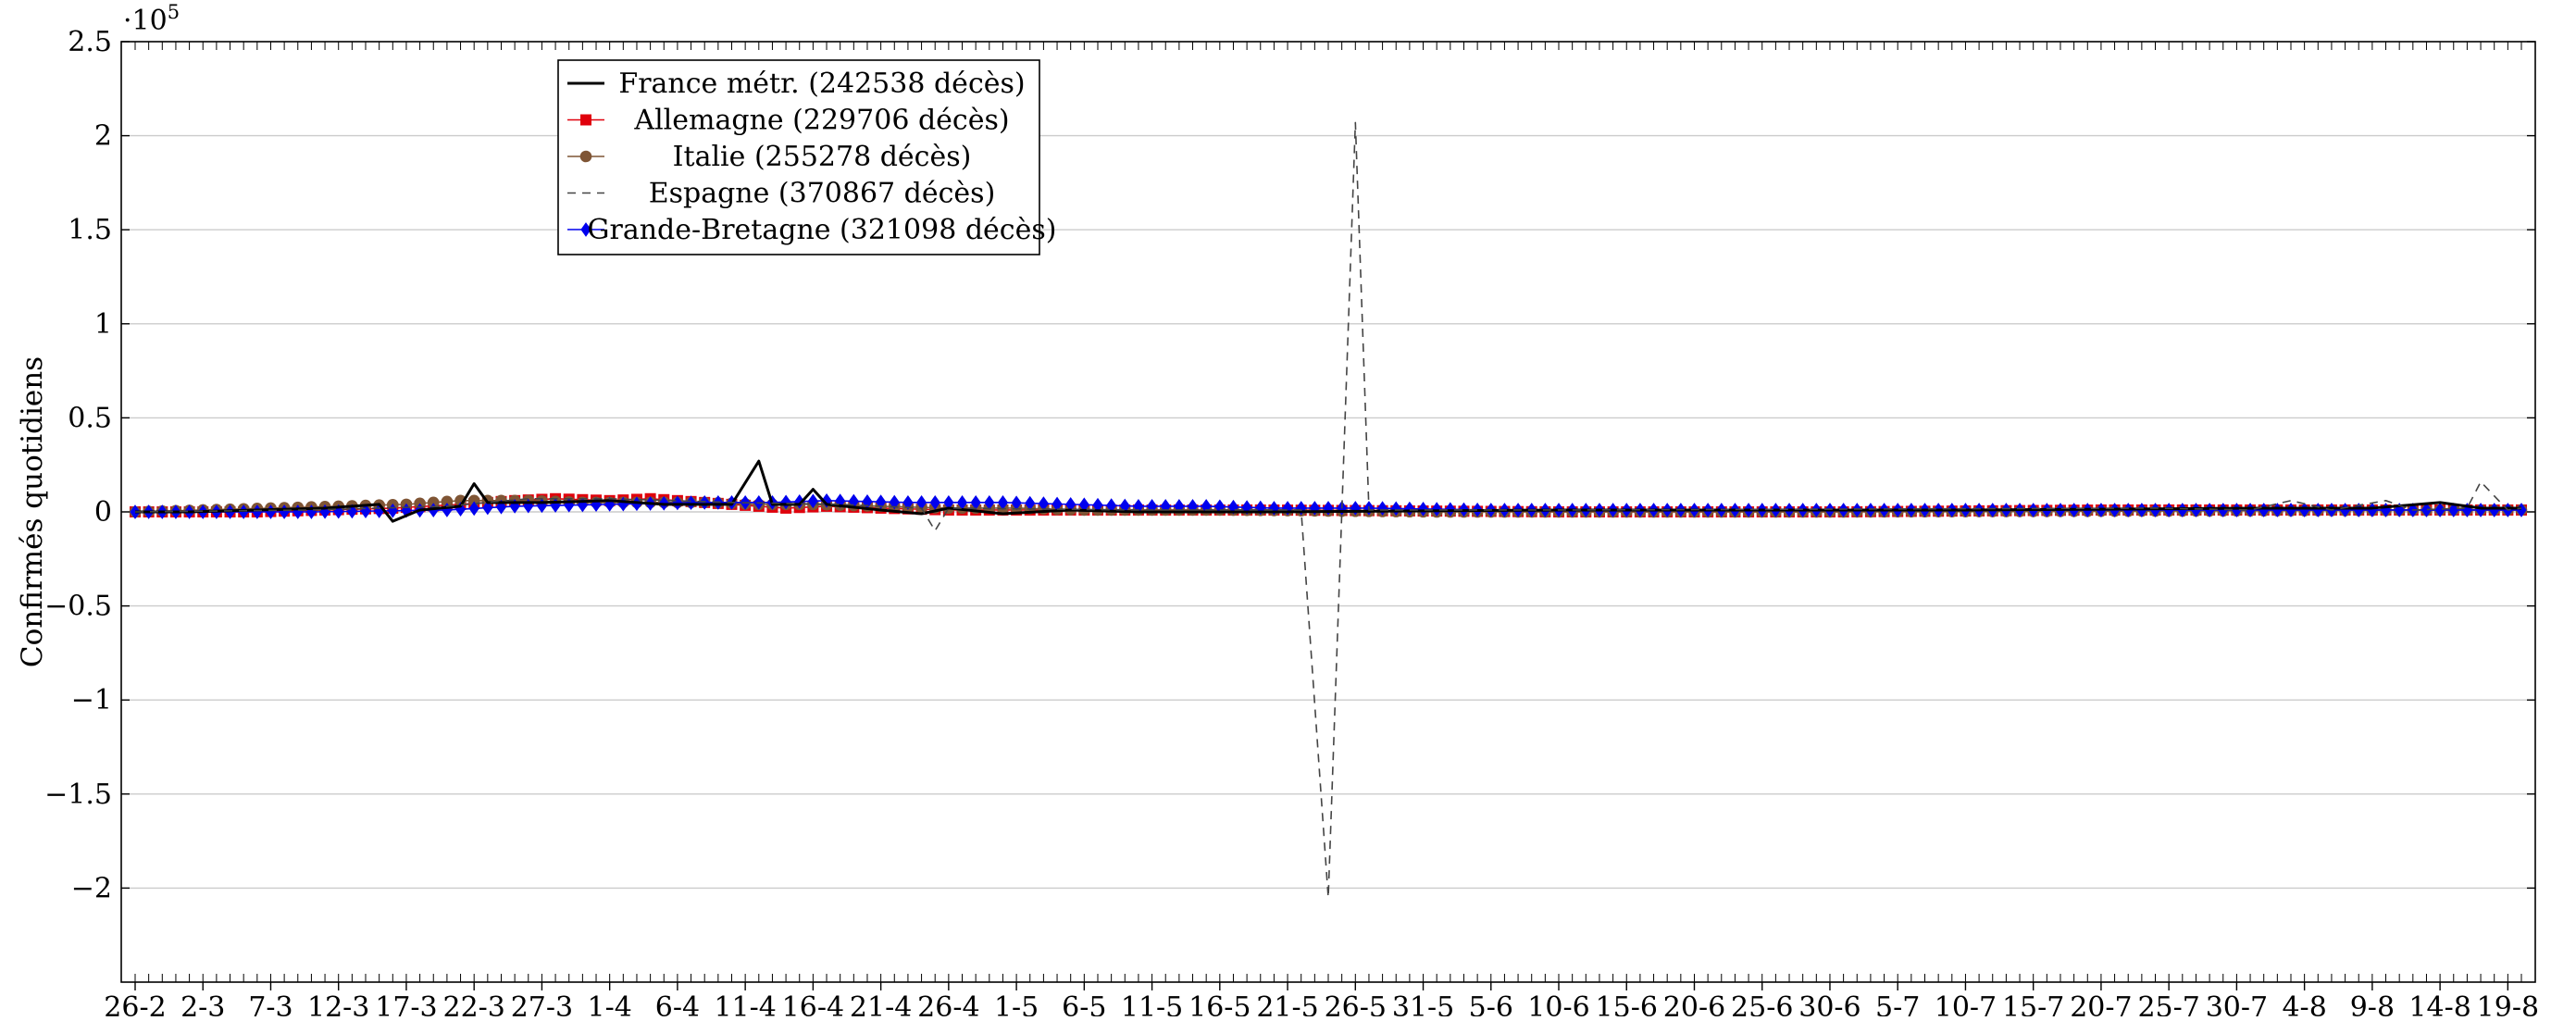 This screenshot has width=2576, height=1021. What do you see at coordinates (90, 230) in the screenshot?
I see `y-tick-label: 1.5` at bounding box center [90, 230].